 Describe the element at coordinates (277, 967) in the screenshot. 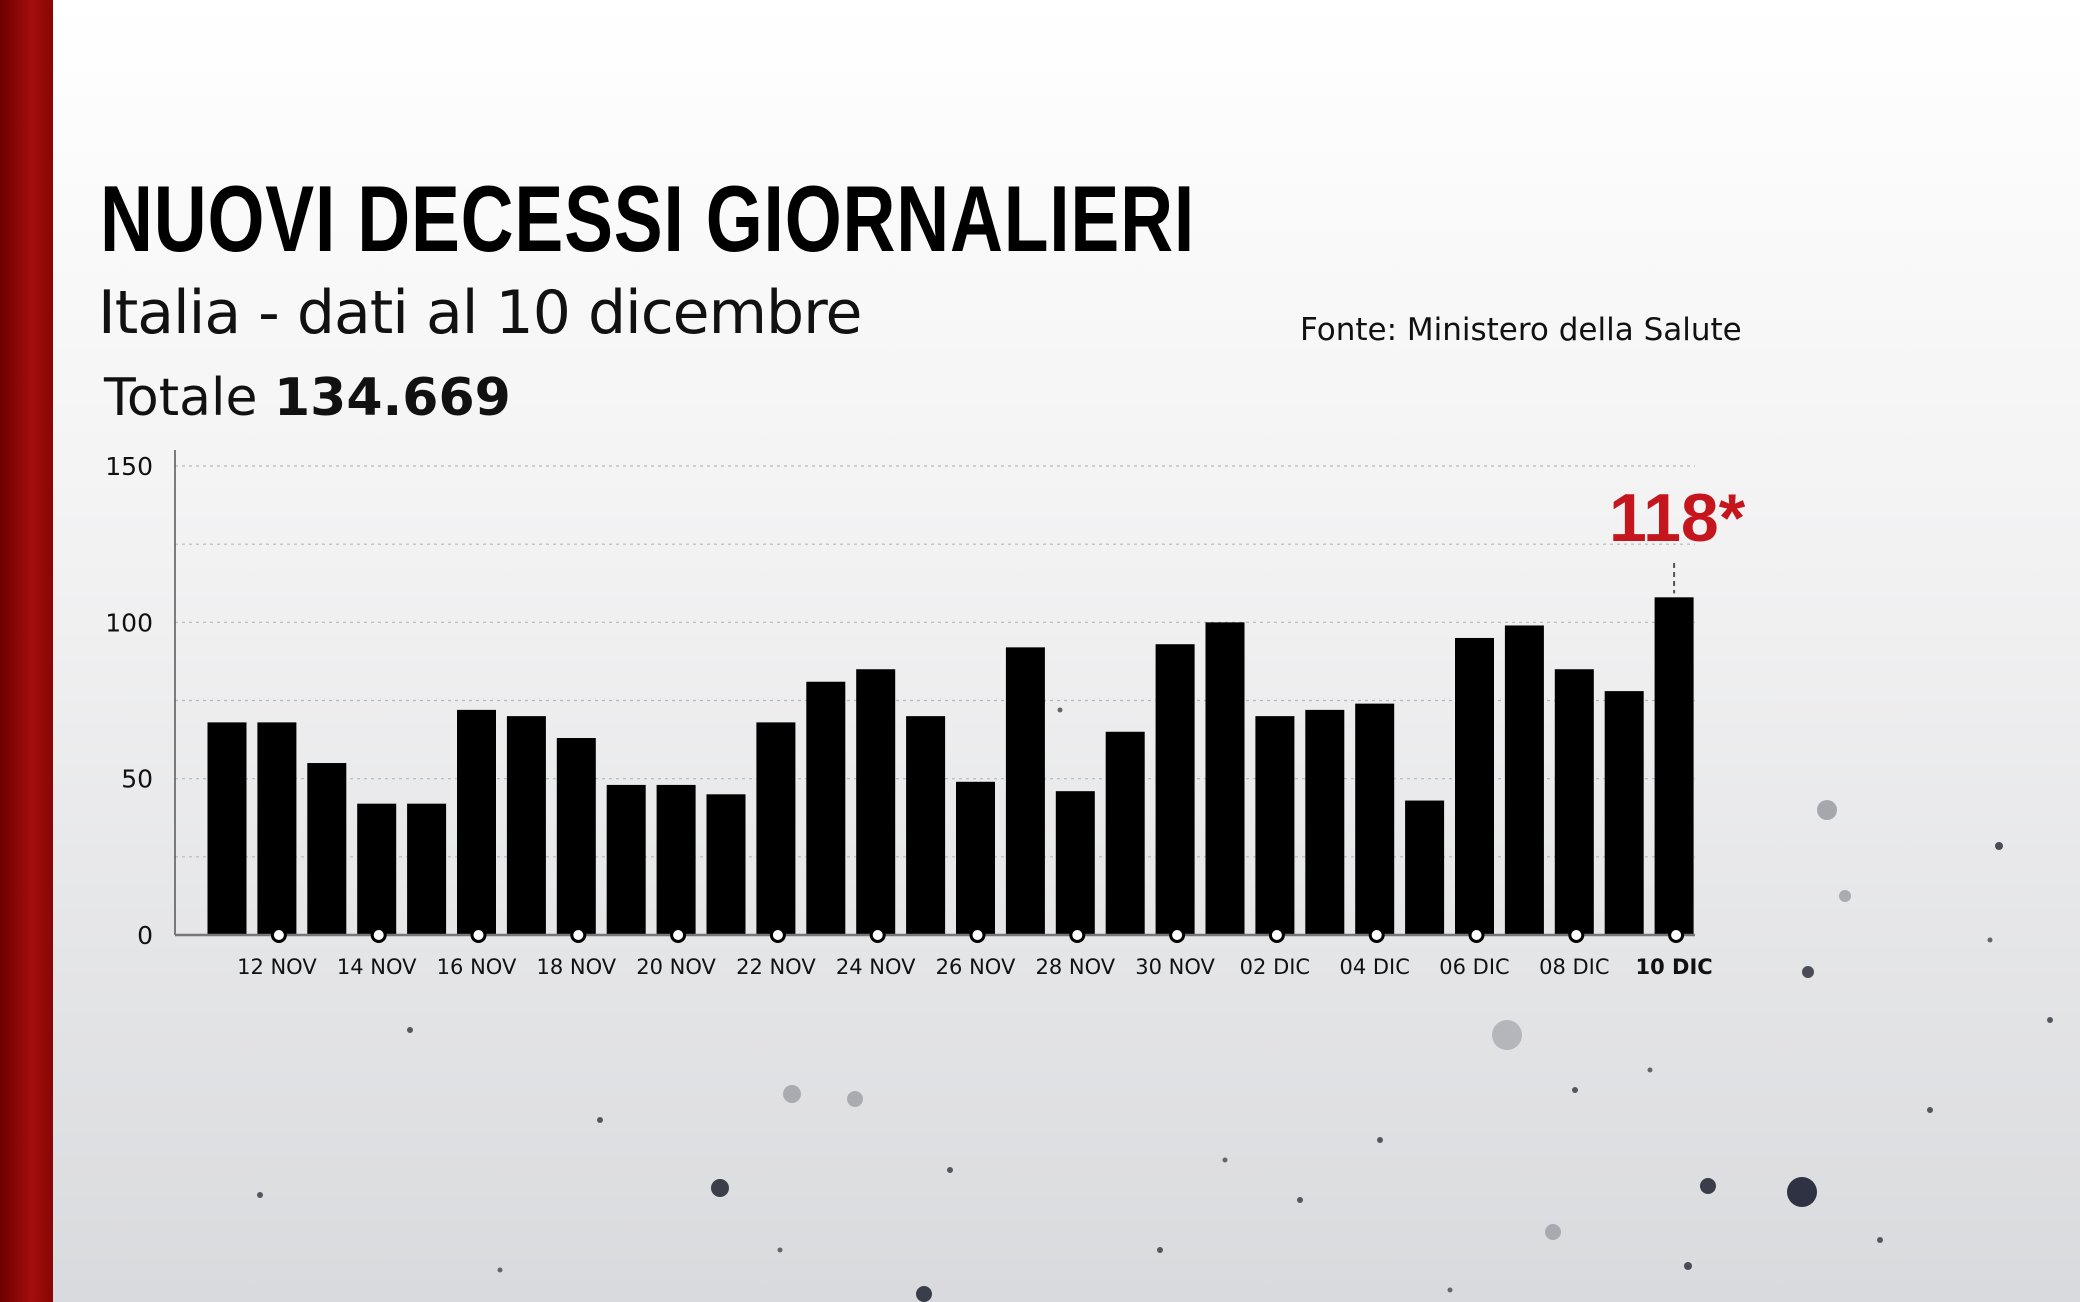

I see `x-tick-label: 12 NOV` at that location.